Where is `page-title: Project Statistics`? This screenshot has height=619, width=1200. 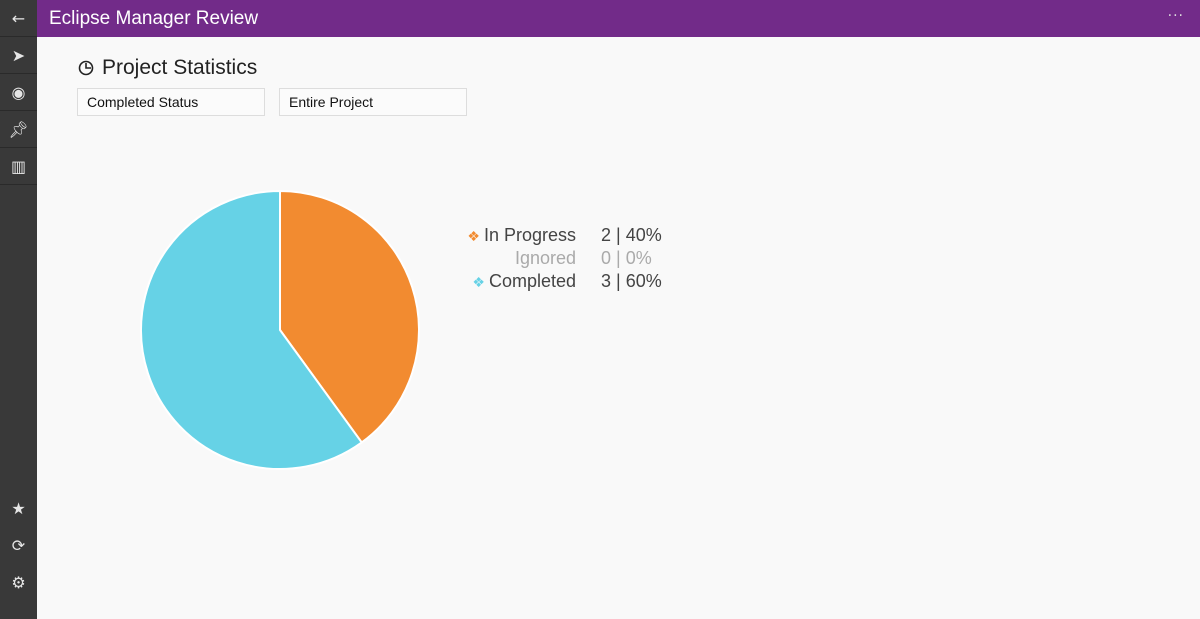
page-title: Project Statistics is located at coordinates (167, 68).